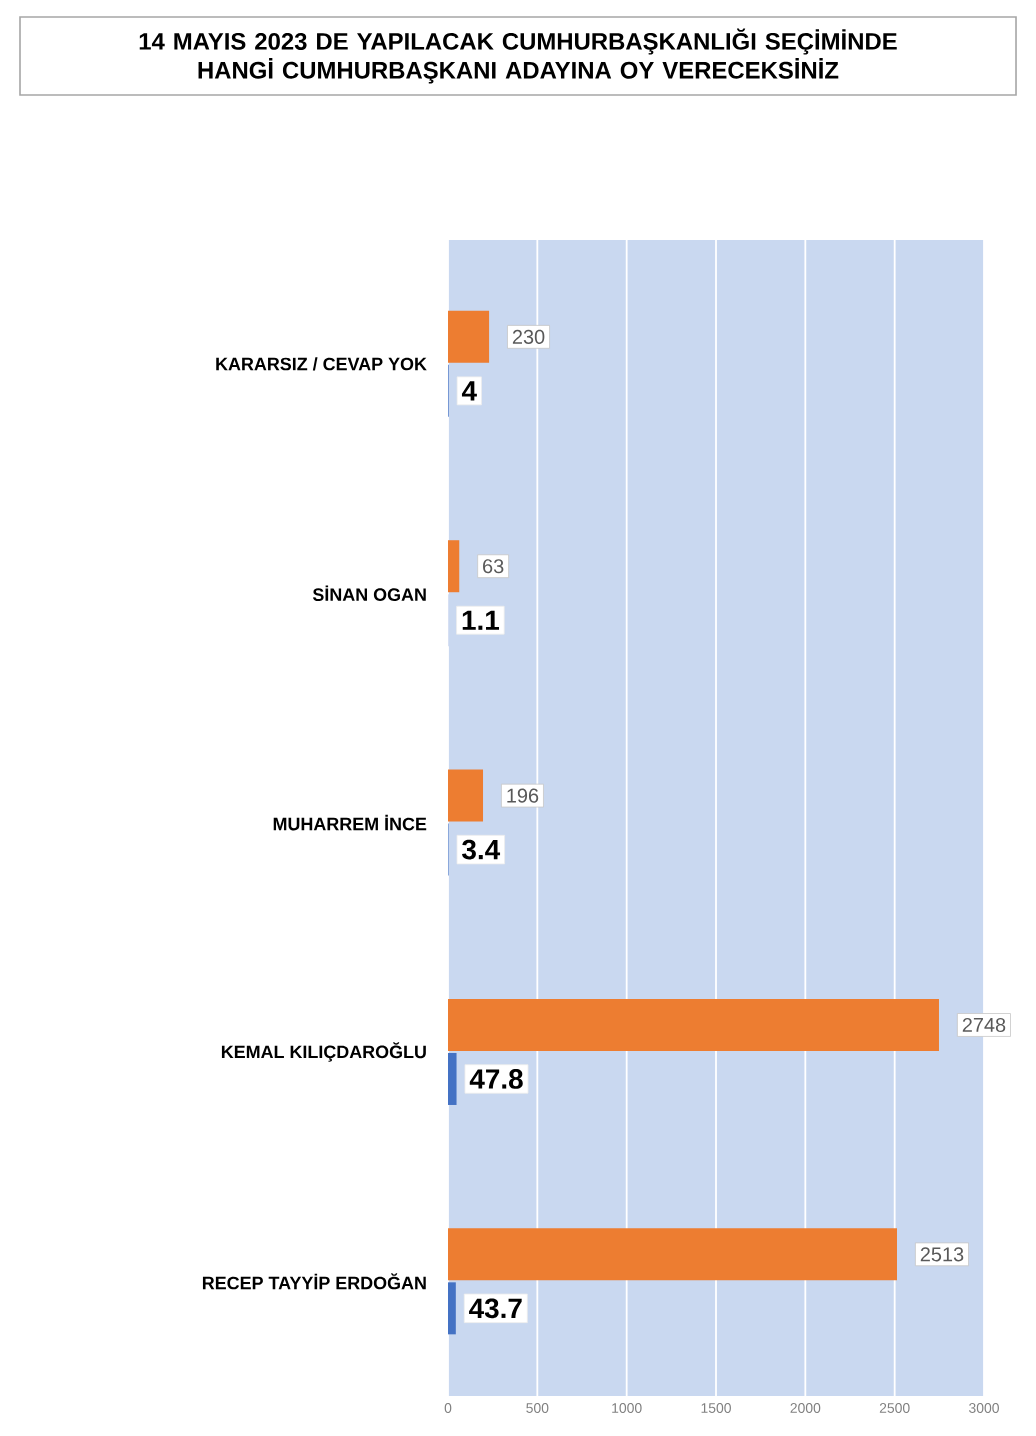  Describe the element at coordinates (321, 364) in the screenshot. I see `y-tick-label: KARARSIZ / CEVAP YOK` at that location.